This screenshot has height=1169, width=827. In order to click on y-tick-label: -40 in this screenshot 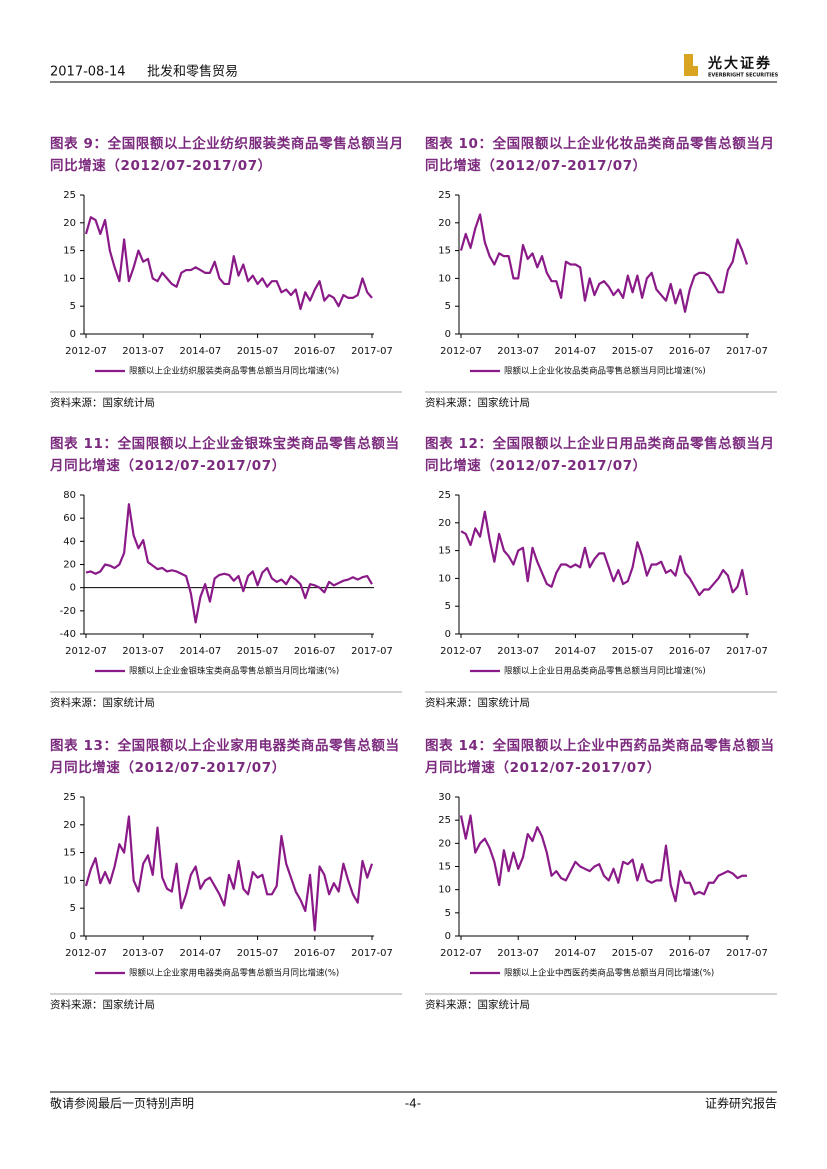, I will do `click(68, 634)`.